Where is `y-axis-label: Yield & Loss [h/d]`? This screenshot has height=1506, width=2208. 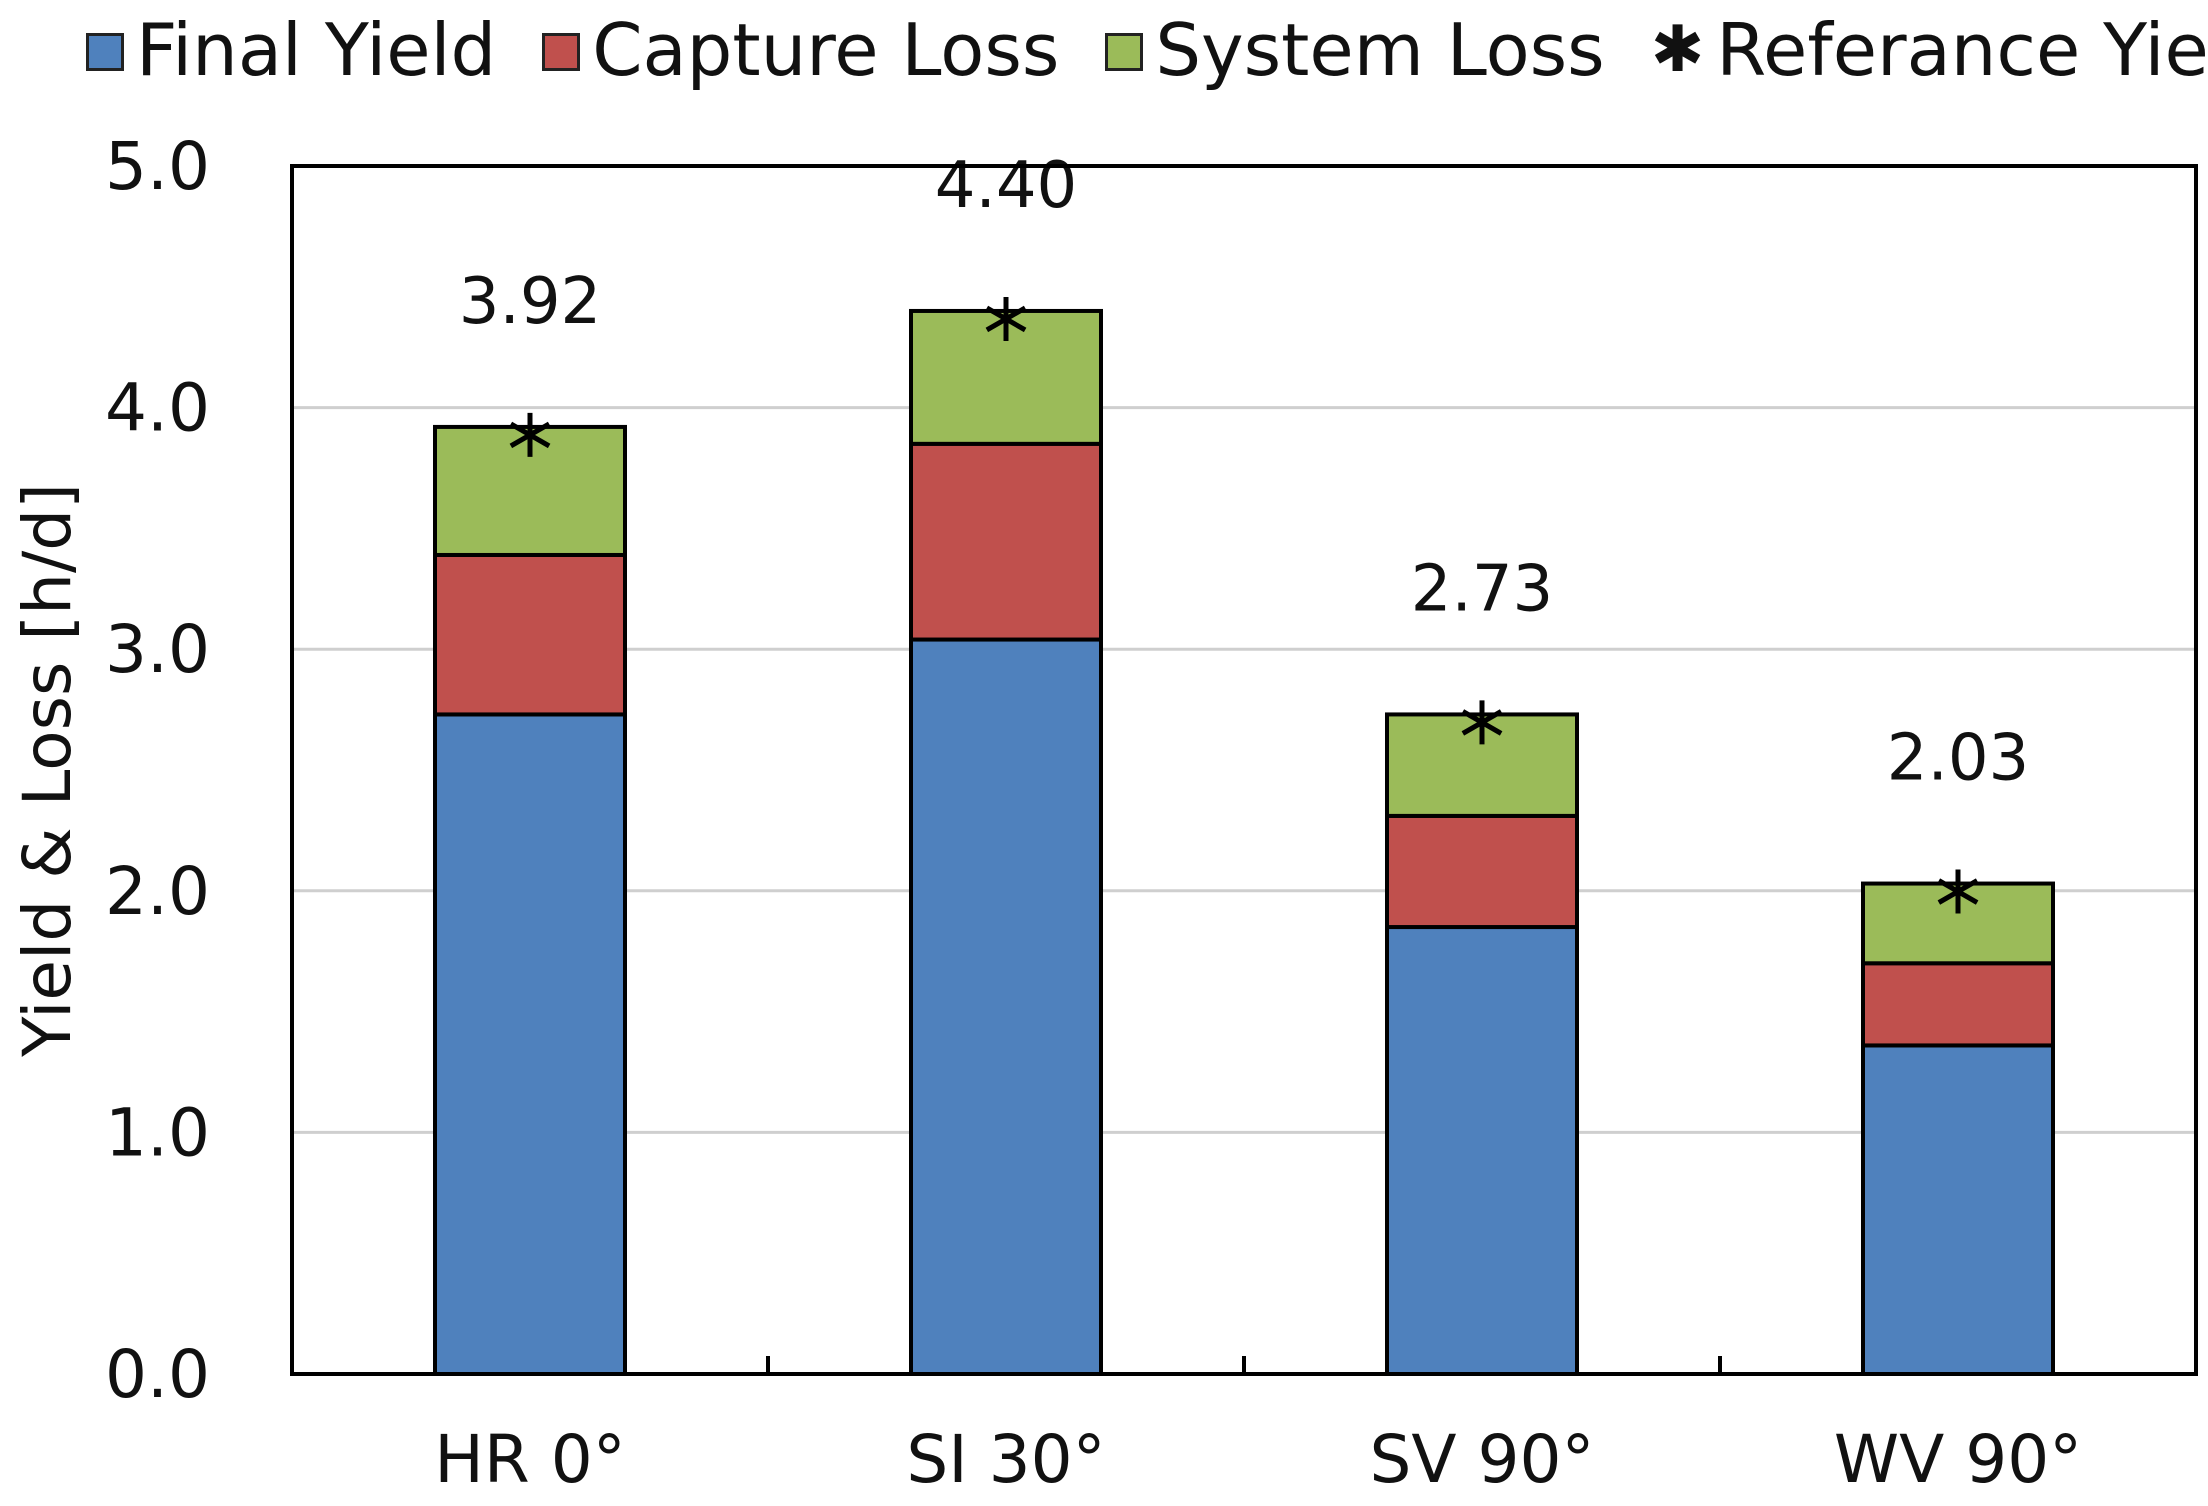 y-axis-label: Yield & Loss [h/d] is located at coordinates (47, 770).